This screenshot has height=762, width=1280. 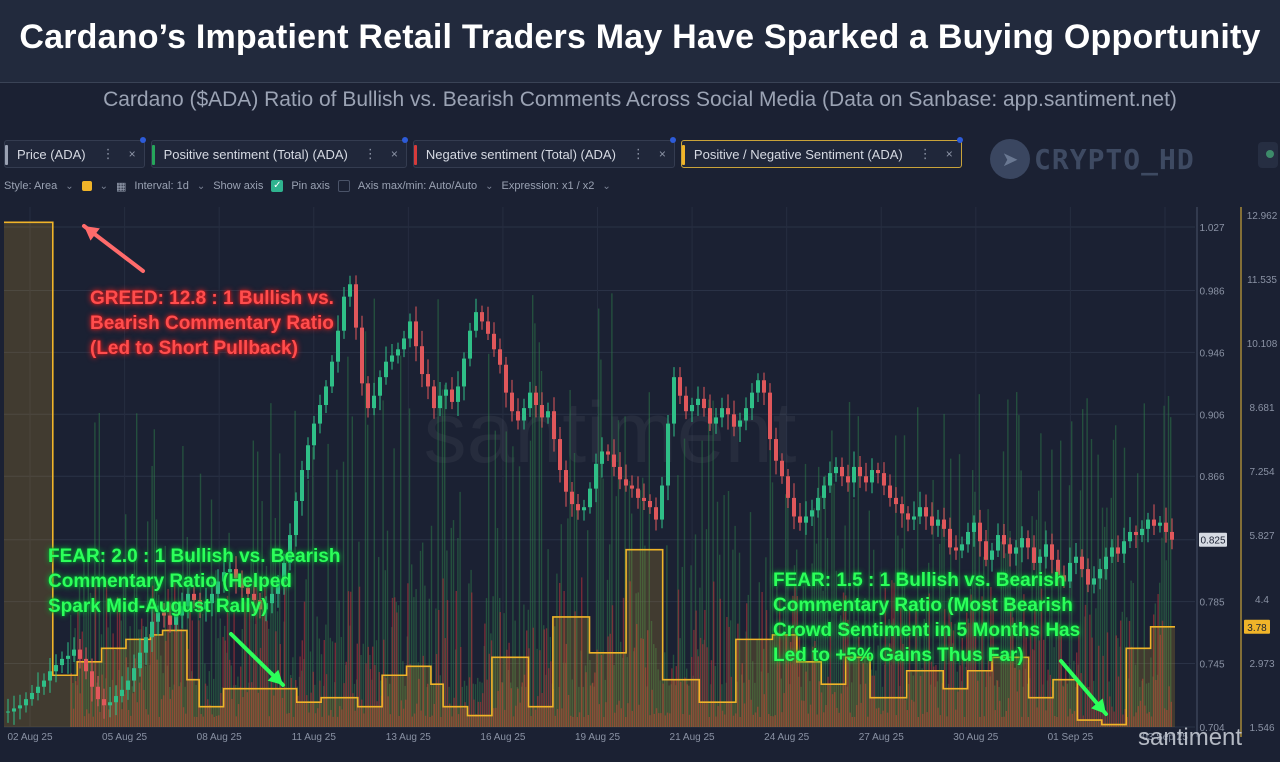 What do you see at coordinates (86, 186) in the screenshot?
I see `color-swatch` at bounding box center [86, 186].